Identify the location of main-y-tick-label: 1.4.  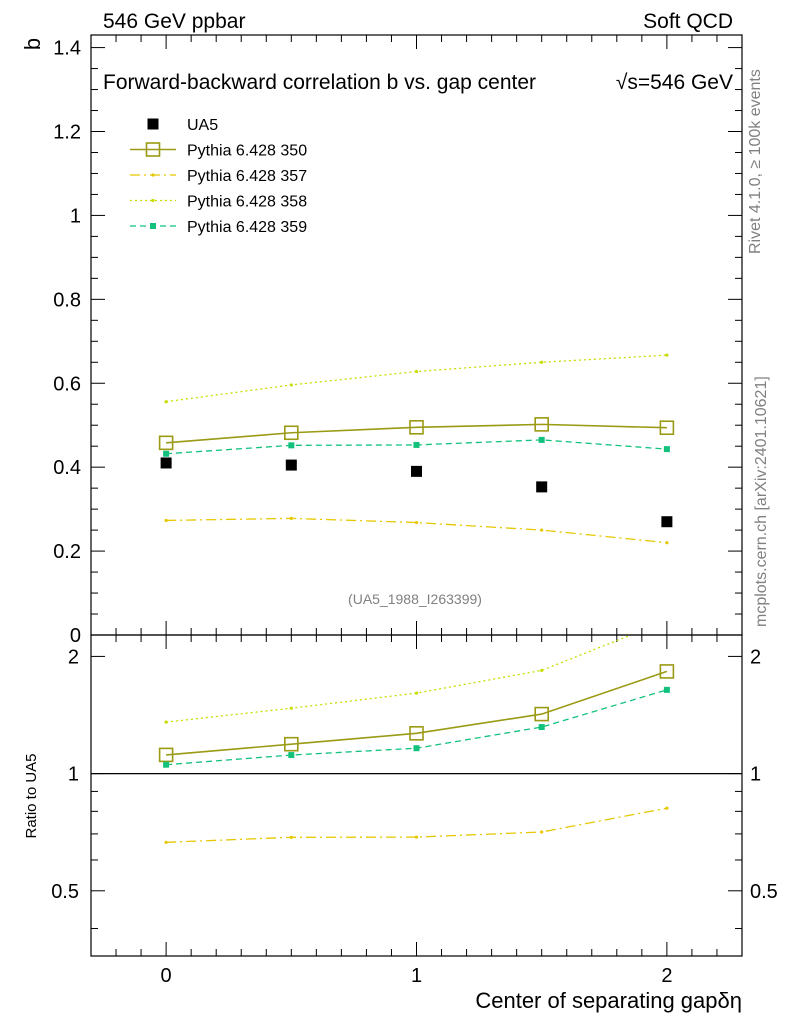
(67, 49).